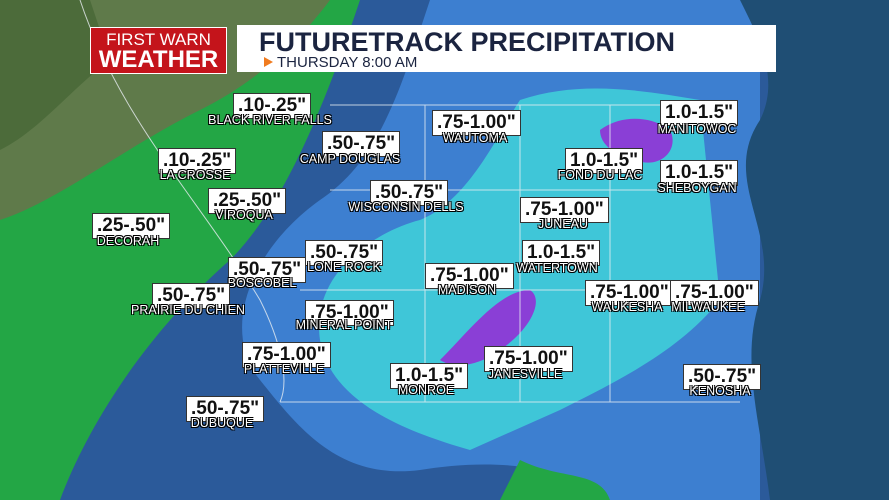  Describe the element at coordinates (697, 188) in the screenshot. I see `city-name: SHEBOYGAN` at that location.